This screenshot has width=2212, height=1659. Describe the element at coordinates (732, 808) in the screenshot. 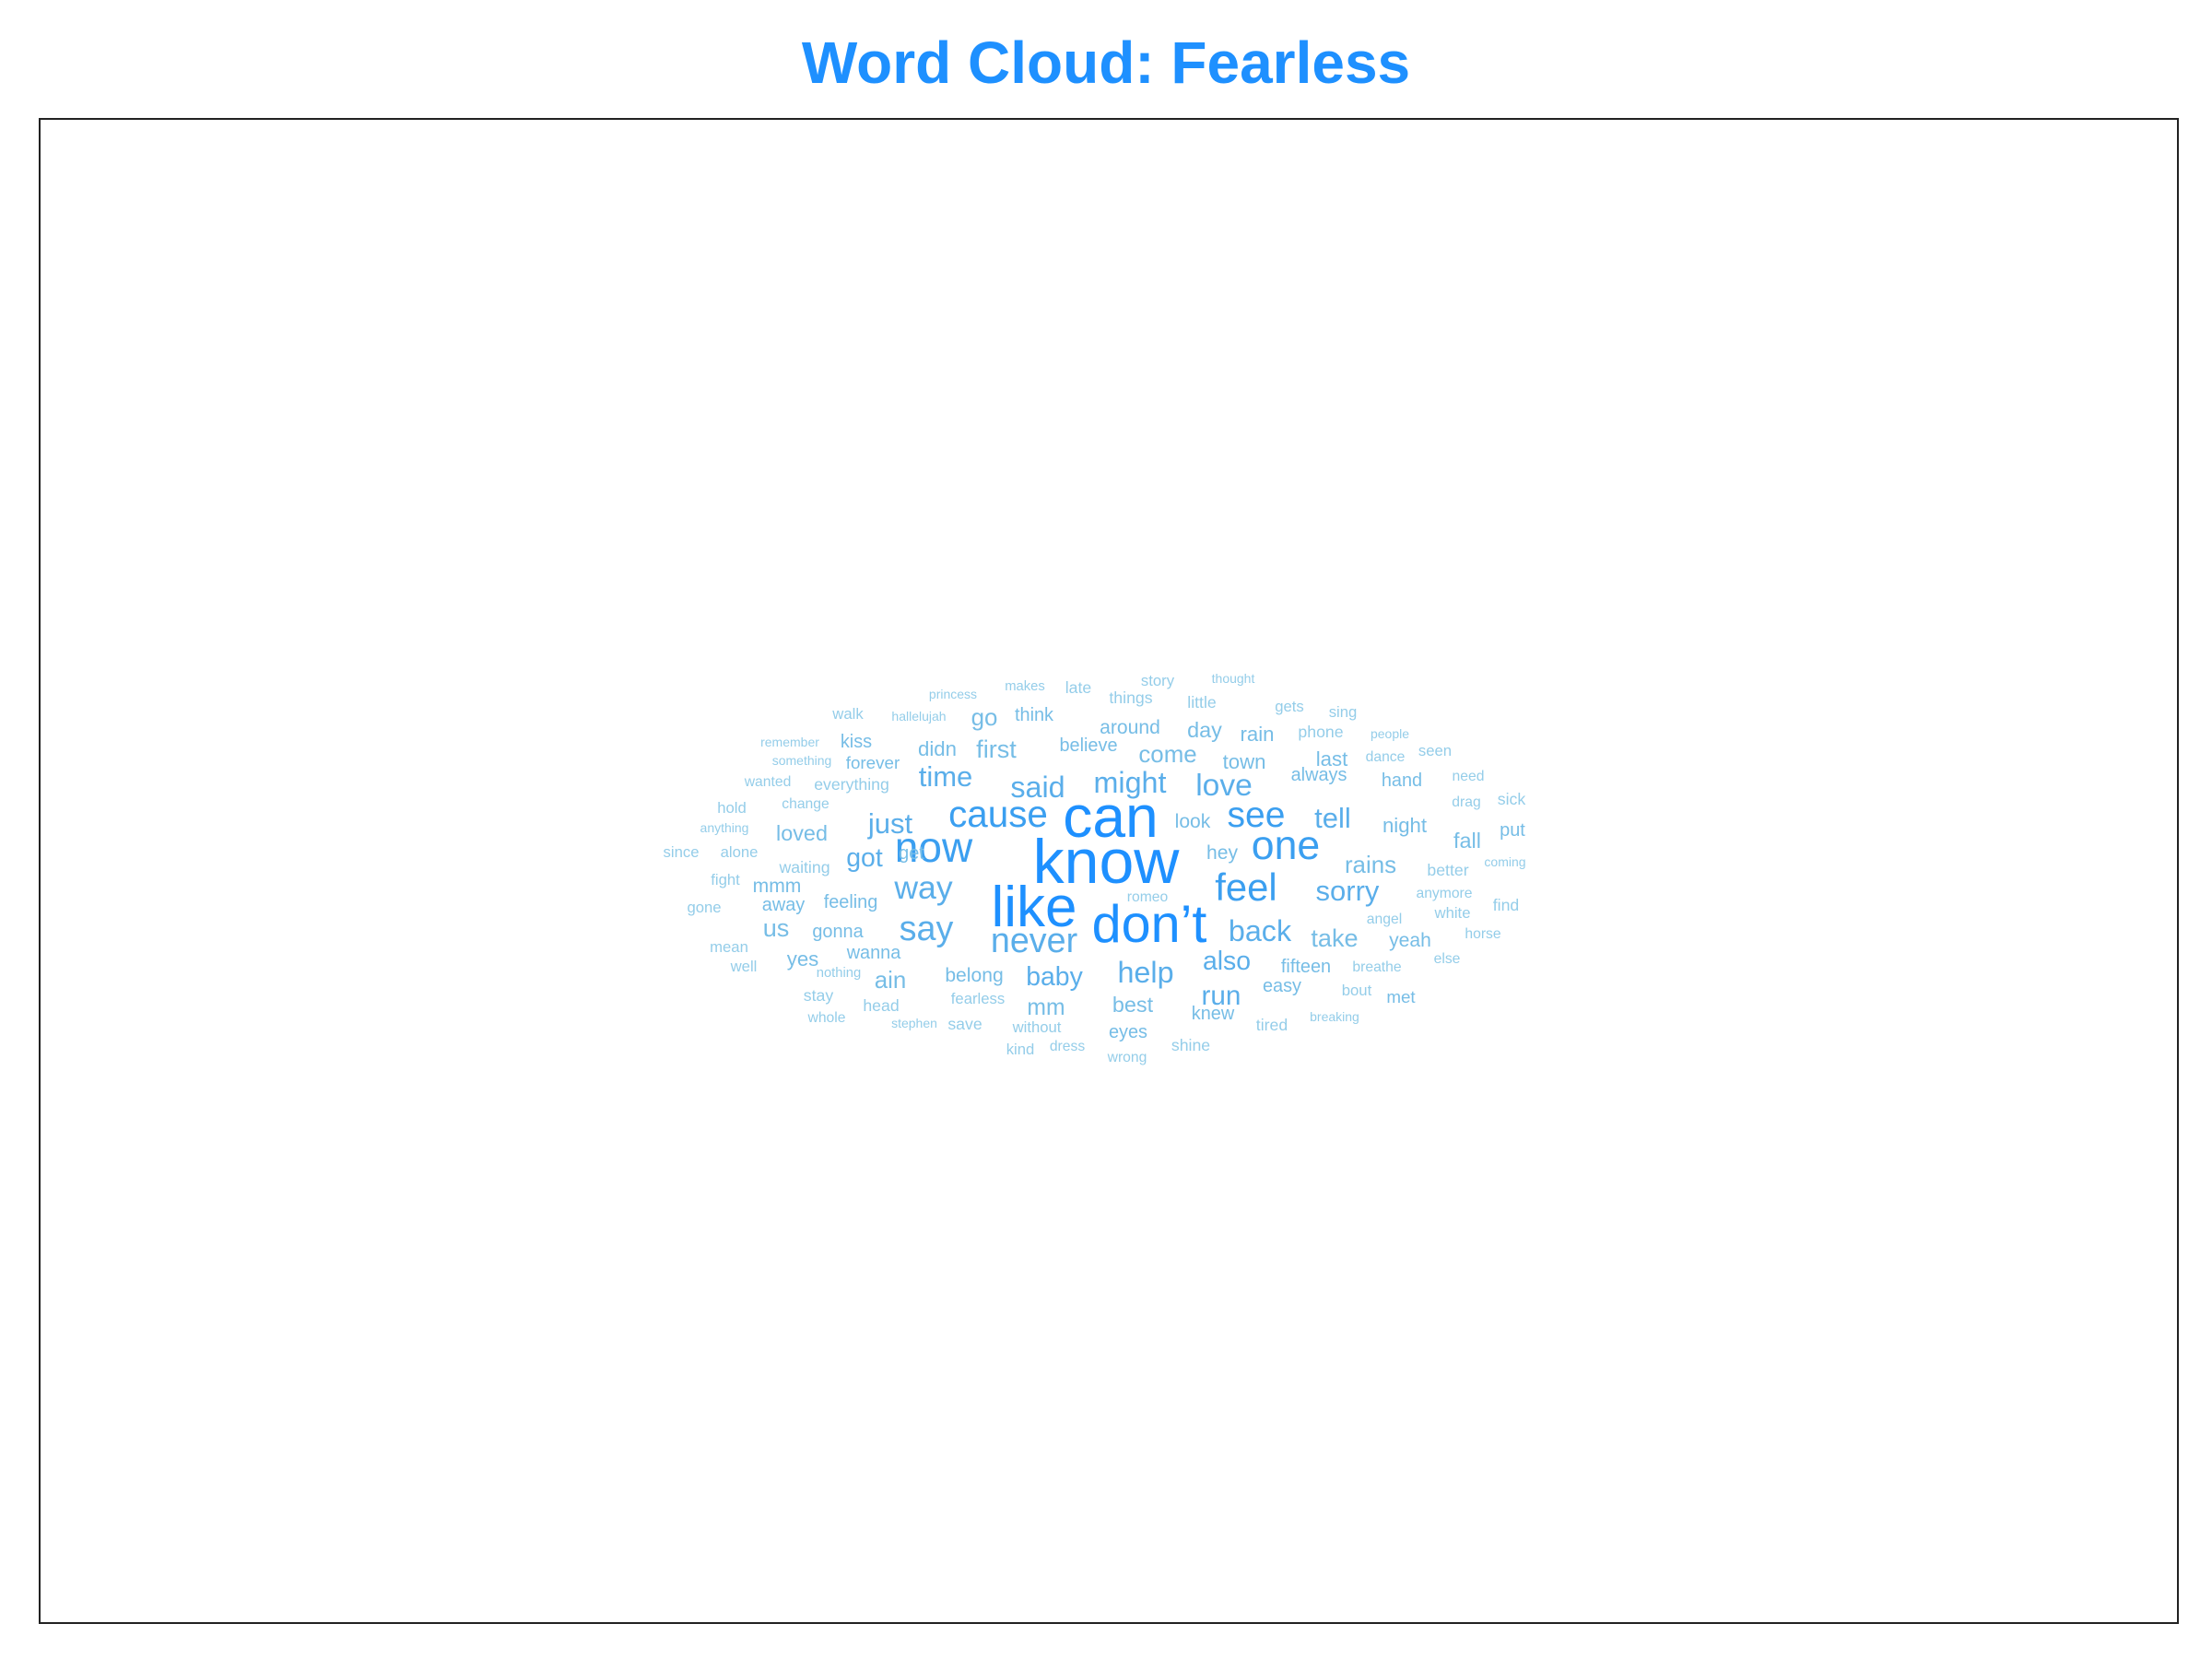

I see `word-hold: hold` at that location.